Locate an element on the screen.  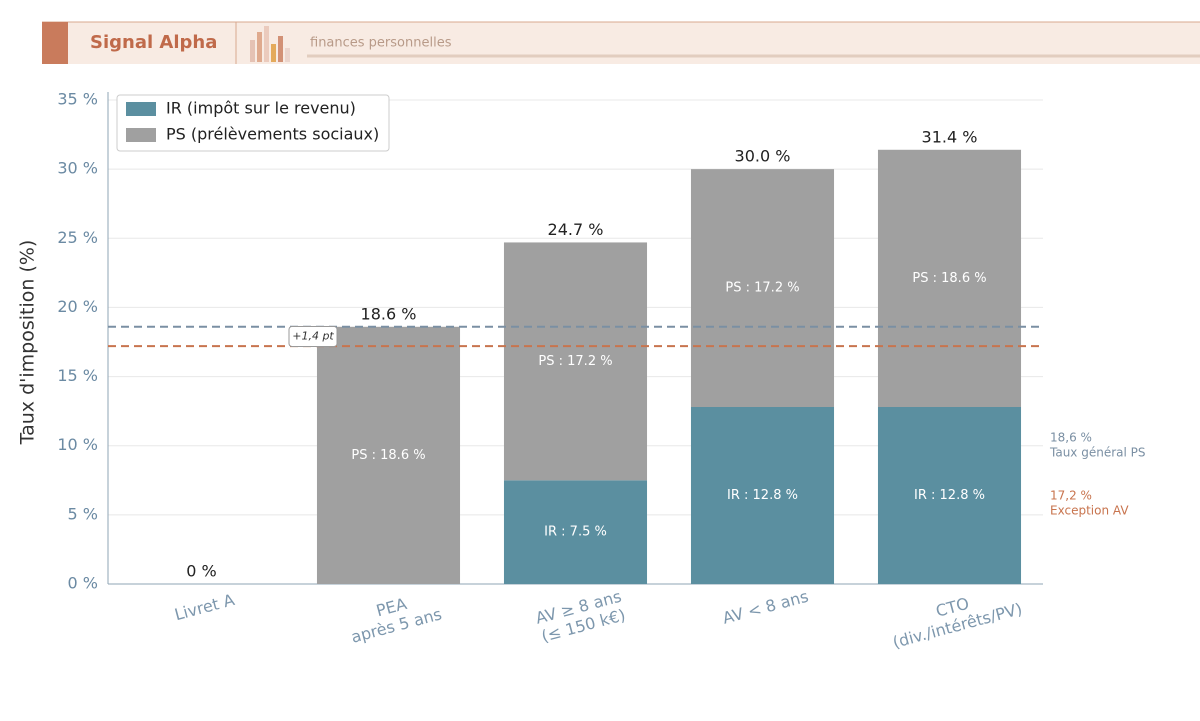
annotation-box is located at coordinates (313, 336).